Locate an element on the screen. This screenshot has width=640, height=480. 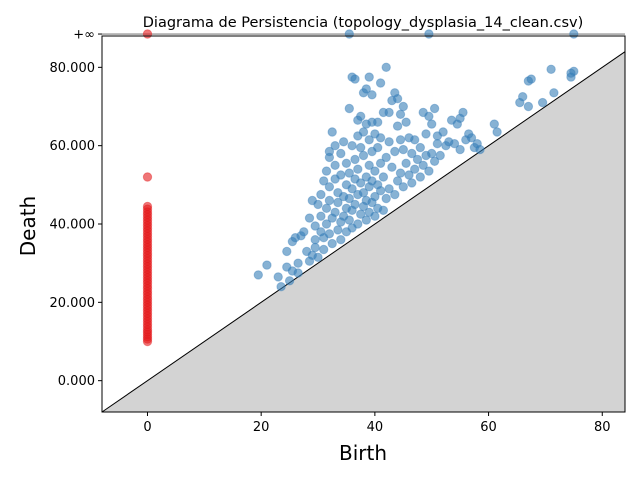
y-tick-label: 80.000 is located at coordinates (73, 68).